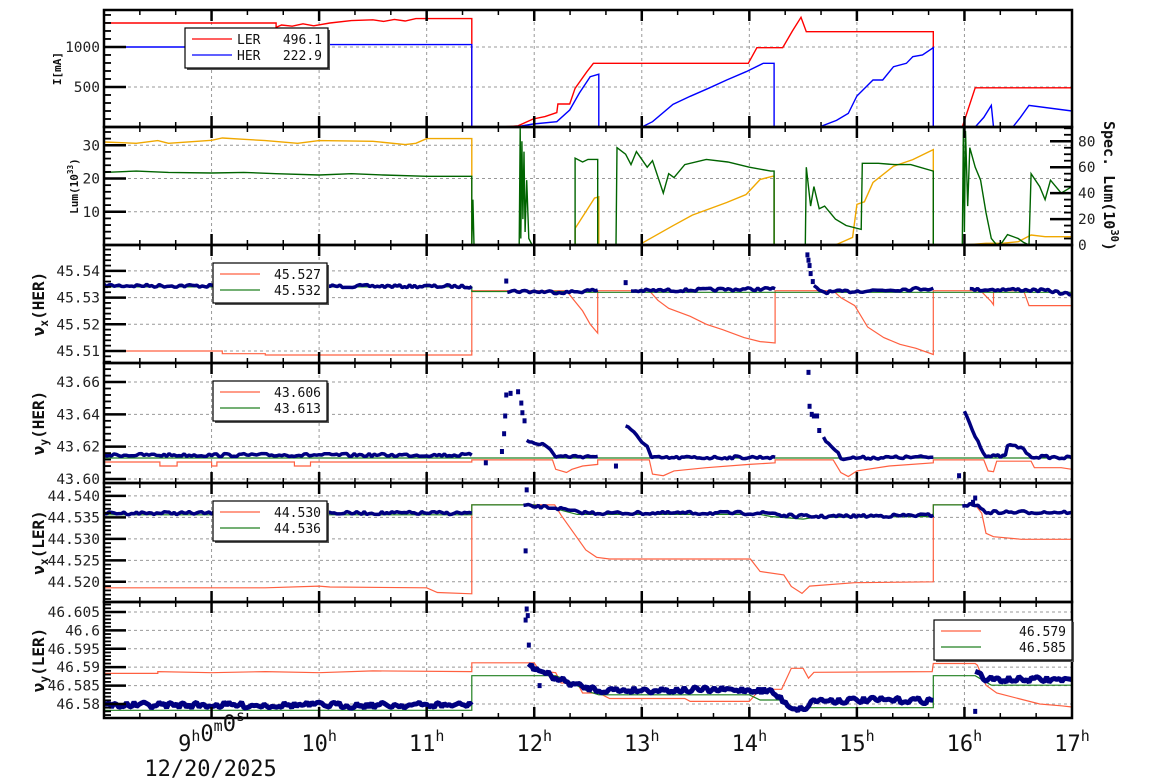  Describe the element at coordinates (78, 299) in the screenshot. I see `y-tick-label: 45.53` at that location.